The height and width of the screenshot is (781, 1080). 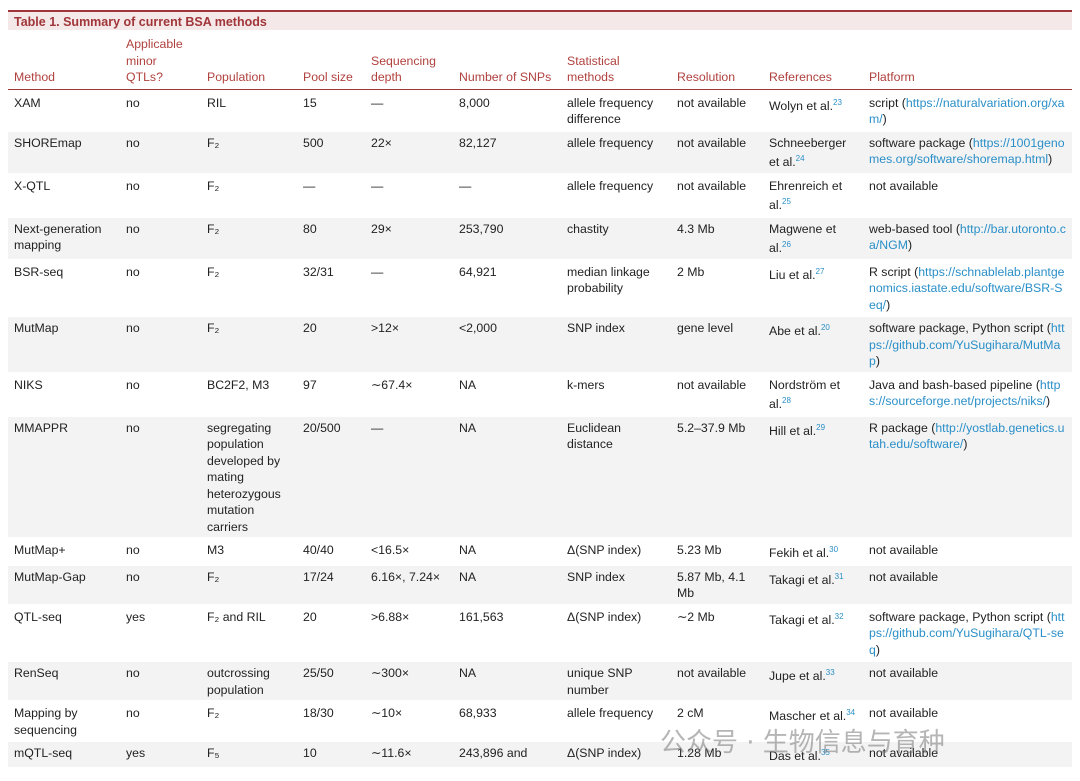 What do you see at coordinates (800, 158) in the screenshot?
I see `reference-number: 24` at bounding box center [800, 158].